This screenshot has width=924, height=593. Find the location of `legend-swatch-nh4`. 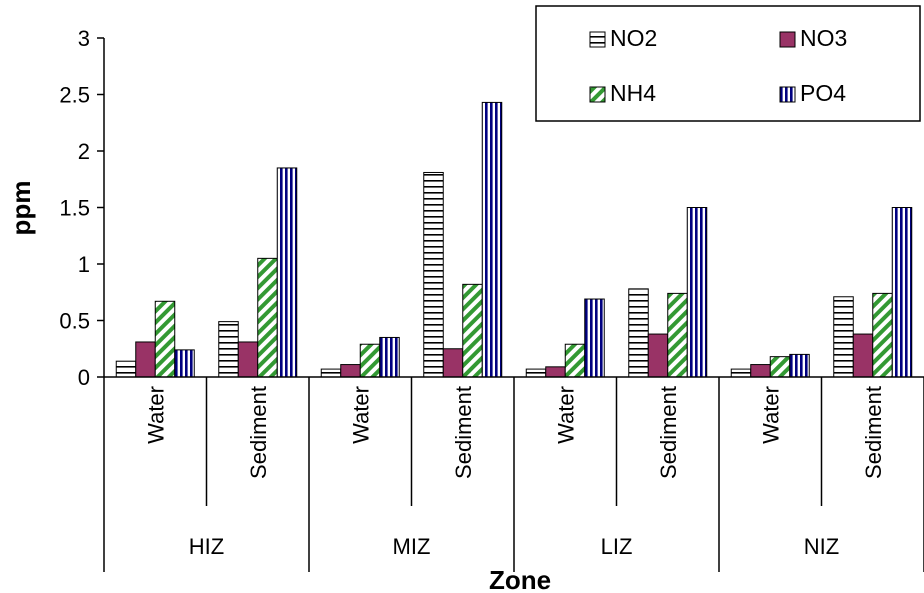

legend-swatch-nh4 is located at coordinates (597, 94).